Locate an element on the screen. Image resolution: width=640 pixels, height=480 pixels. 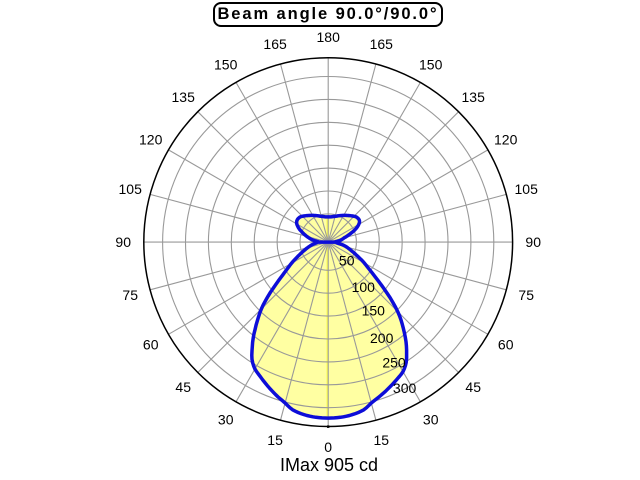
svg-text: 200 is located at coordinates (382, 338).